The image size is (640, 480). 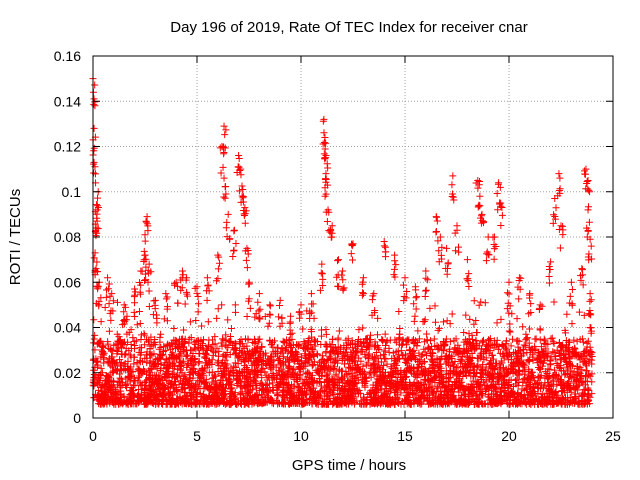 What do you see at coordinates (349, 465) in the screenshot?
I see `x-axis-label: GPS time / hours` at bounding box center [349, 465].